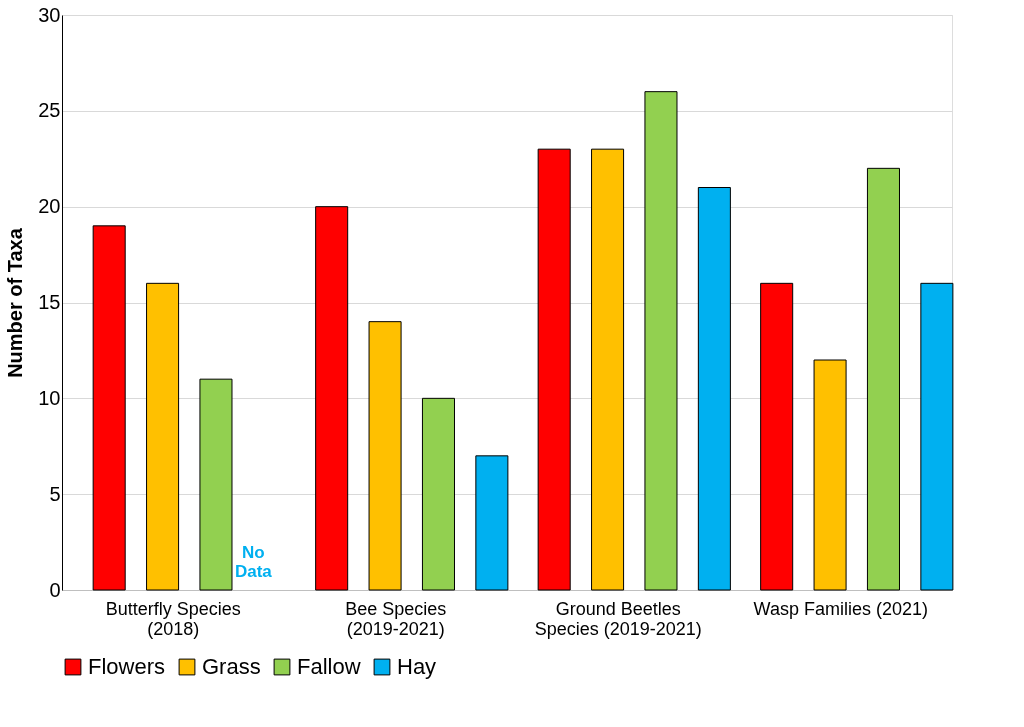 Image resolution: width=1024 pixels, height=727 pixels. I want to click on x-tick-label: Wasp Families (2021), so click(840, 608).